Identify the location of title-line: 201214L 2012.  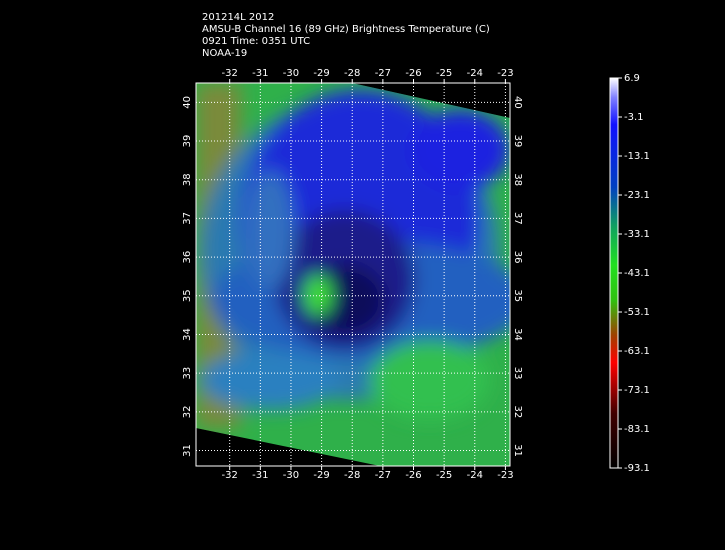
(238, 17).